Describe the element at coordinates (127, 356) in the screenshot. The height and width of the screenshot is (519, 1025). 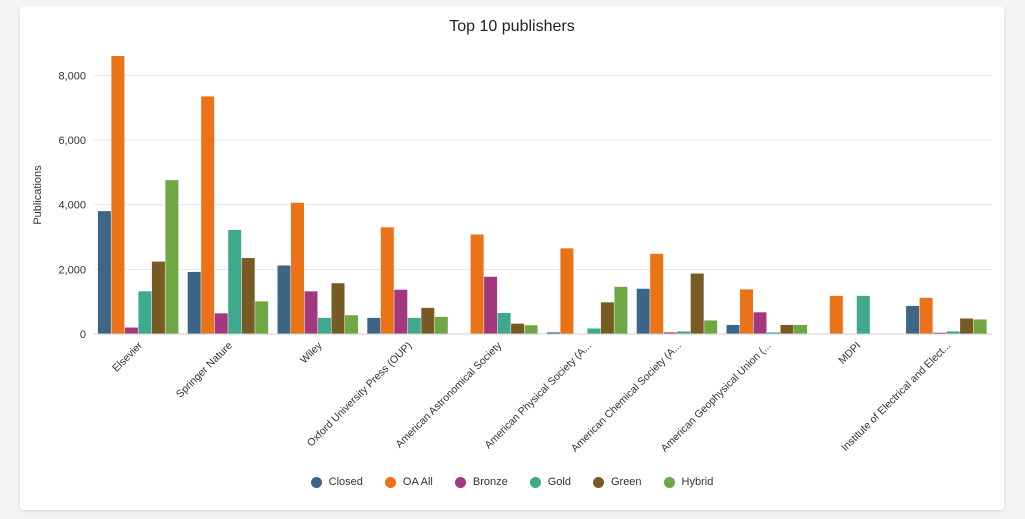
I see `x-tick-label: Elsevier` at that location.